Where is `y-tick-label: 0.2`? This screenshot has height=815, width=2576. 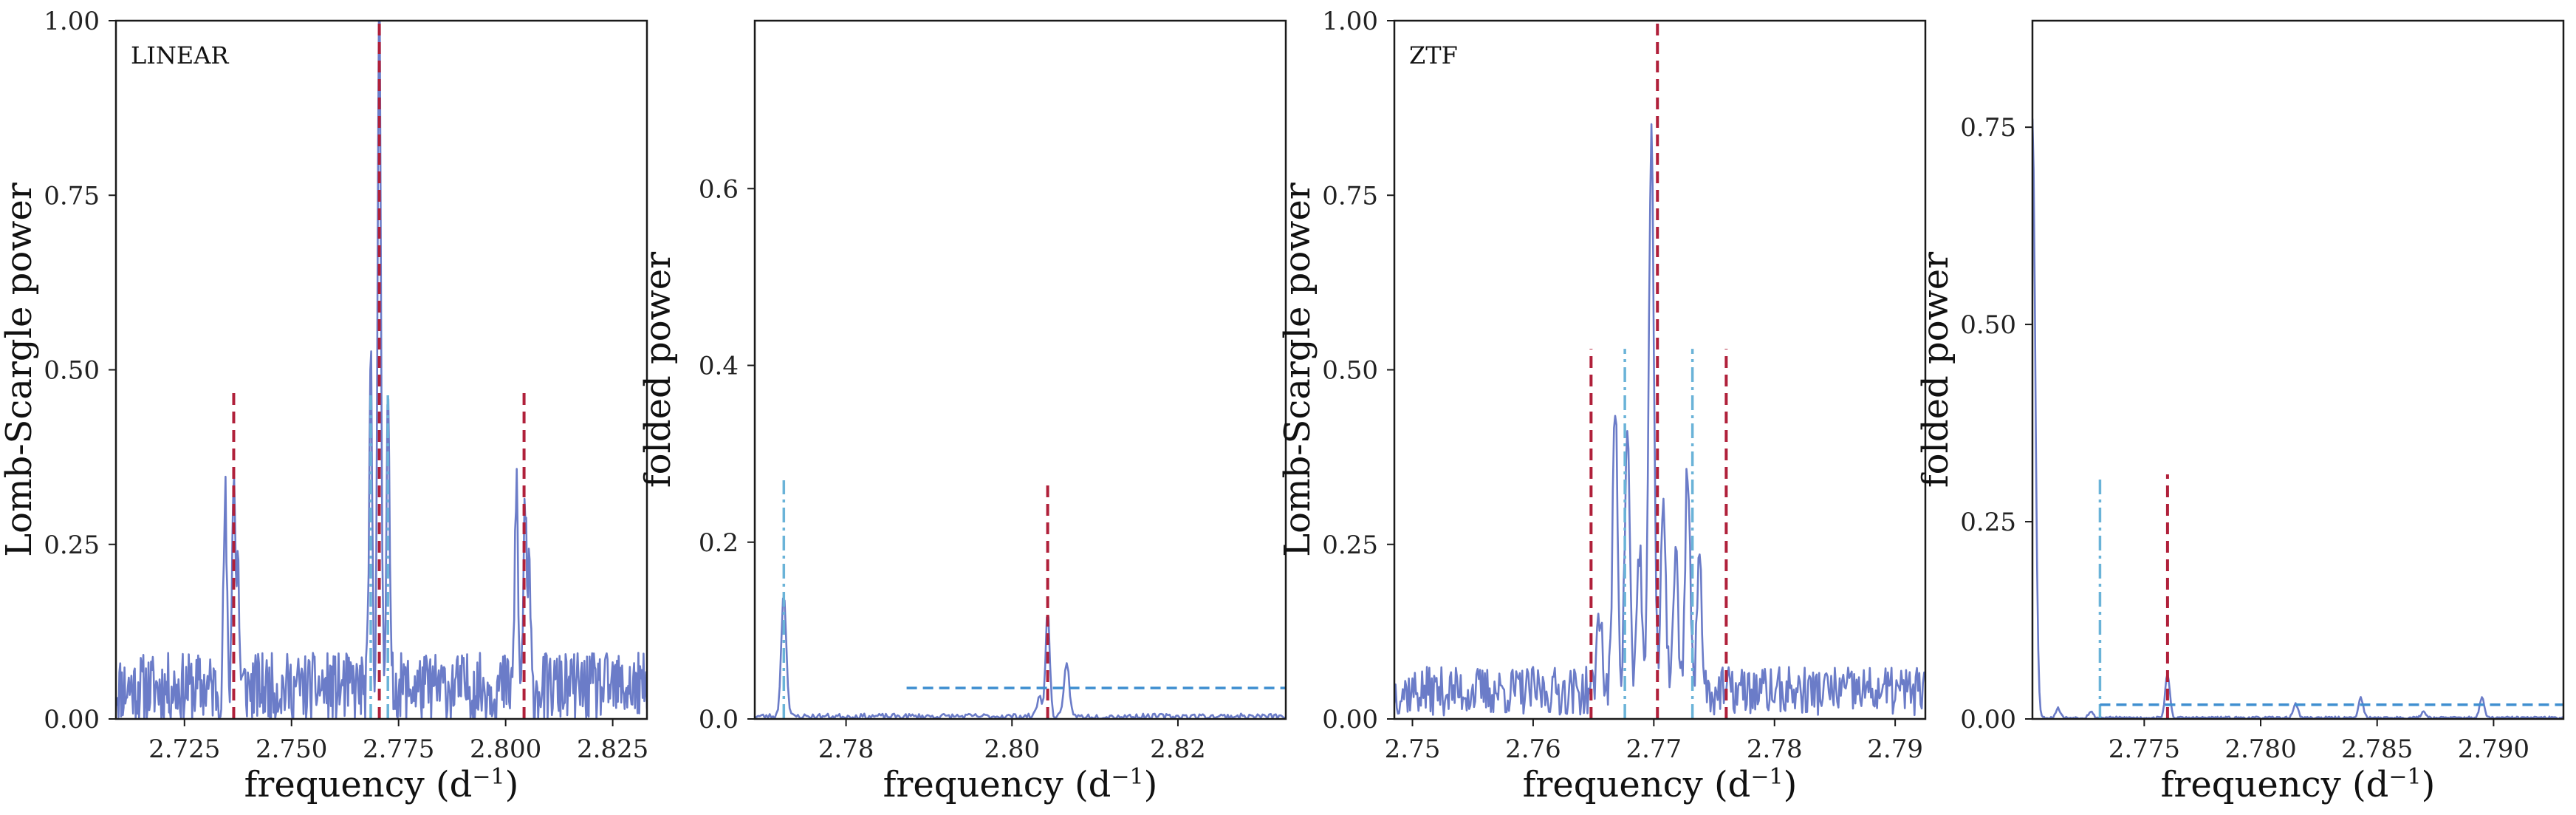
y-tick-label: 0.2 is located at coordinates (719, 543).